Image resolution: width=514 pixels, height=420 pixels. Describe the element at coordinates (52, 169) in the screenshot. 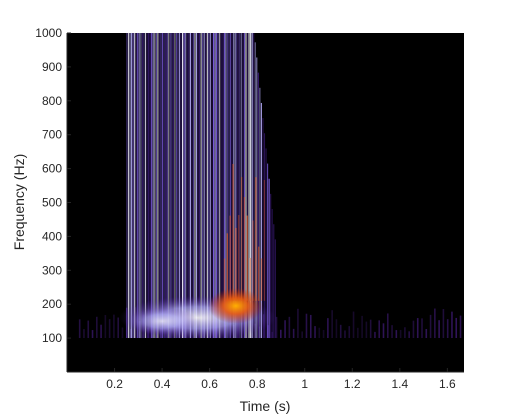

I see `y-tick-label: 600` at that location.